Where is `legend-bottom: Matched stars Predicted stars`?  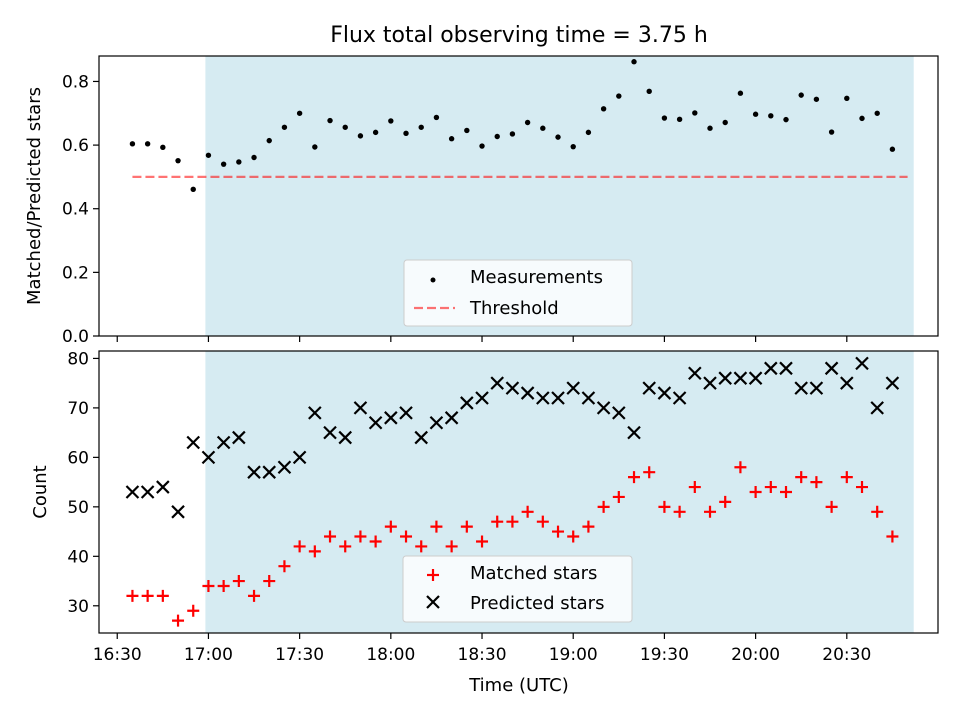 legend-bottom: Matched stars Predicted stars is located at coordinates (517, 589).